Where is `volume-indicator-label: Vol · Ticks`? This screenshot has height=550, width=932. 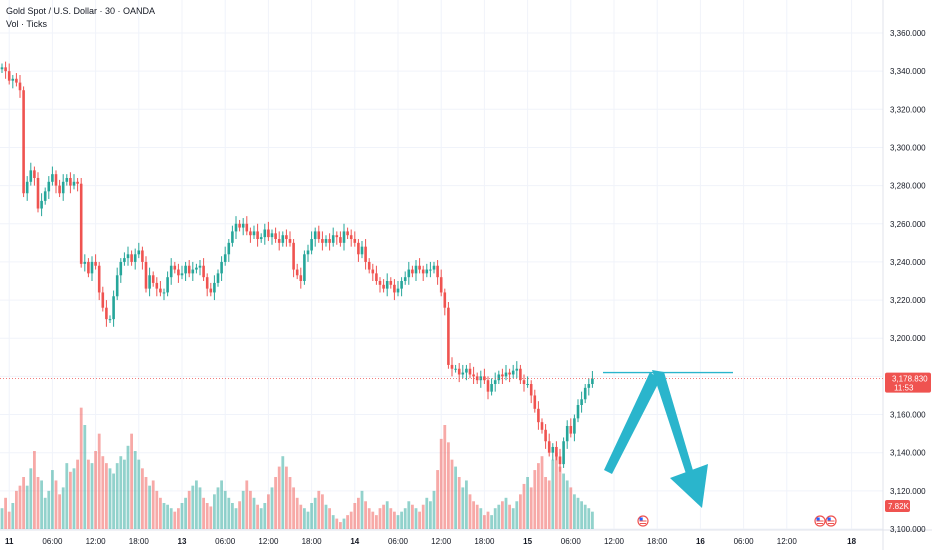
volume-indicator-label: Vol · Ticks is located at coordinates (27, 24).